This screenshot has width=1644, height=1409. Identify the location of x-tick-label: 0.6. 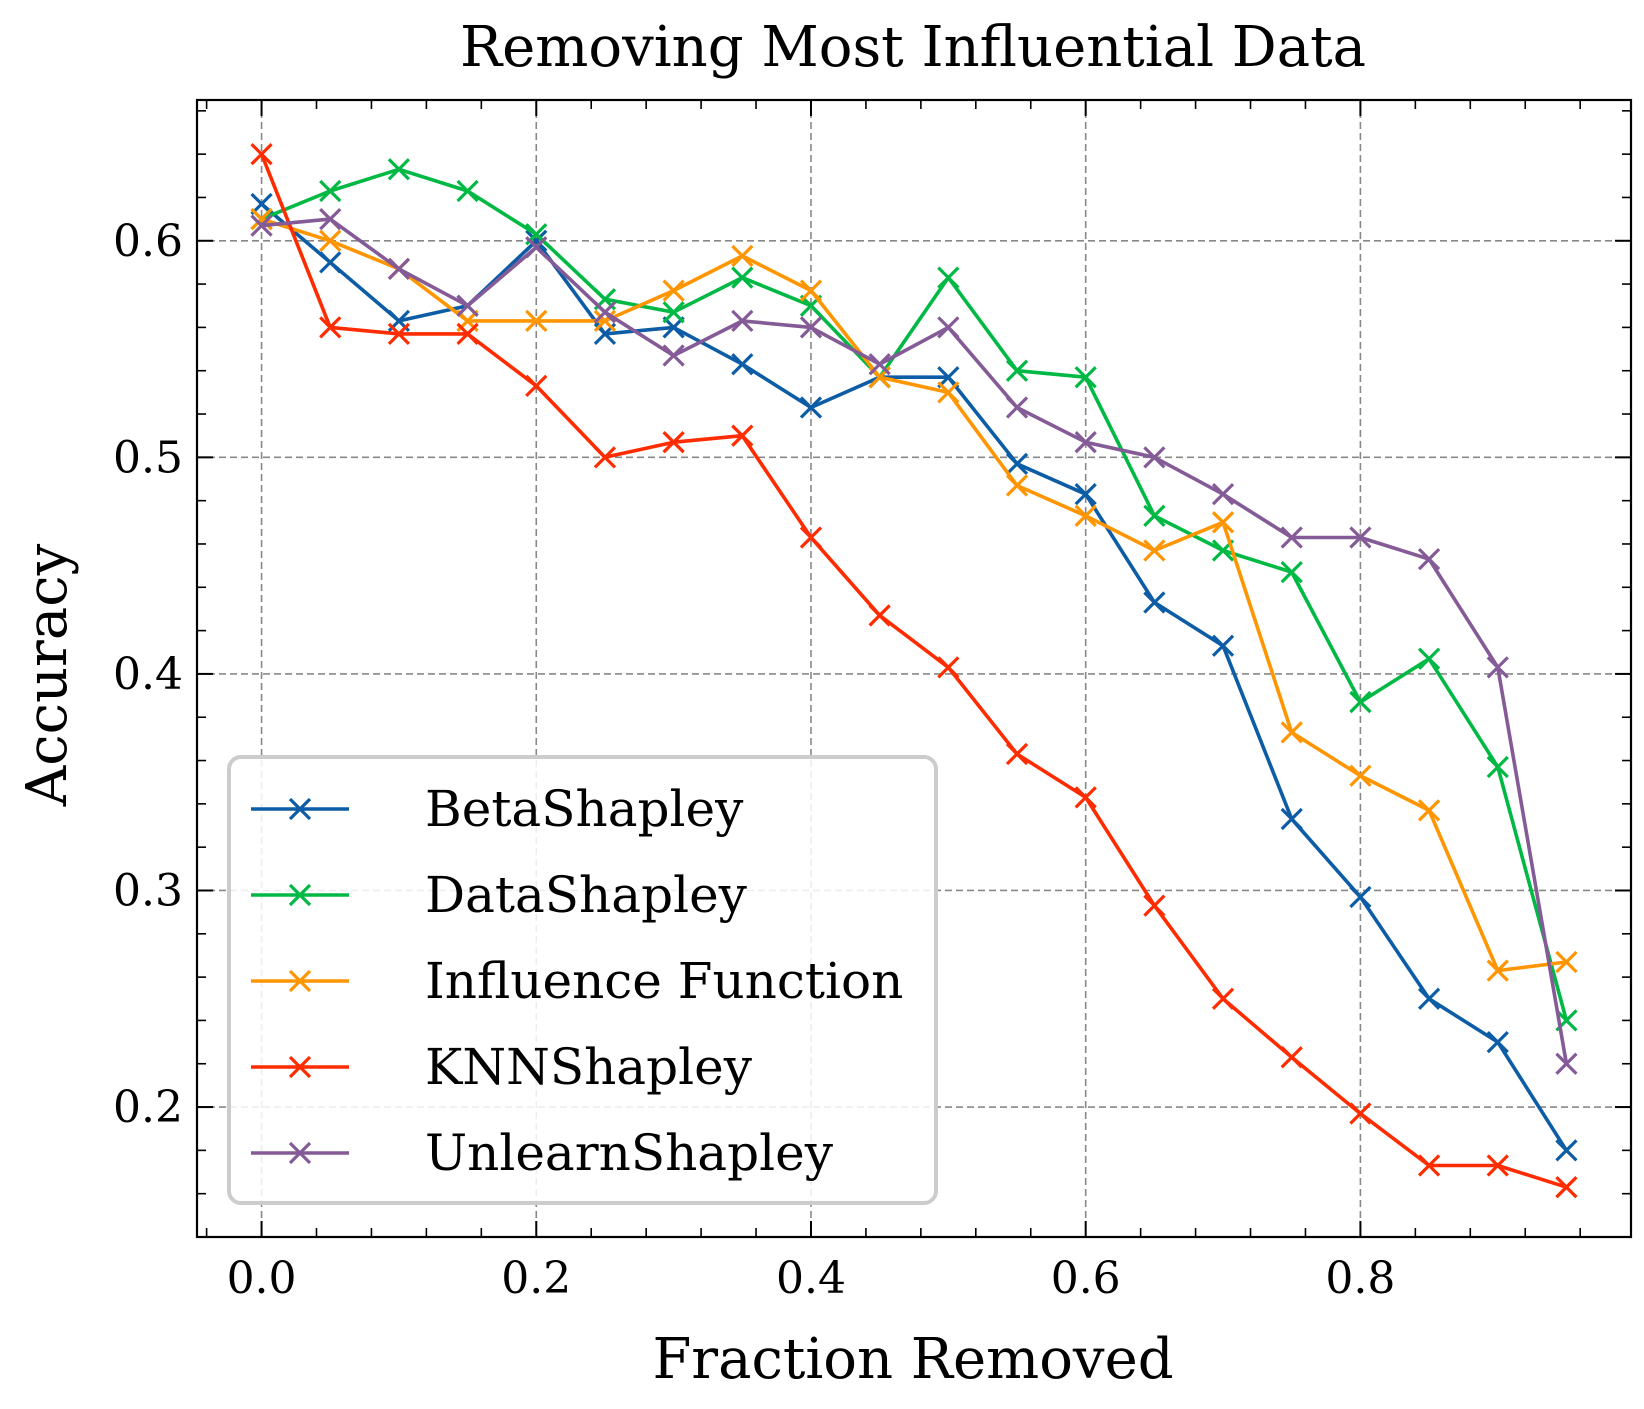
(1086, 1278).